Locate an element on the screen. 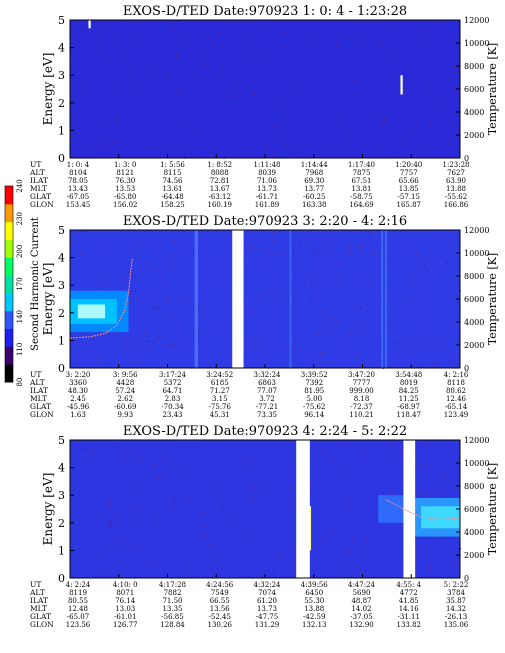 This screenshot has width=505, height=653. ephemeris-value: 3:24:52 is located at coordinates (219, 375).